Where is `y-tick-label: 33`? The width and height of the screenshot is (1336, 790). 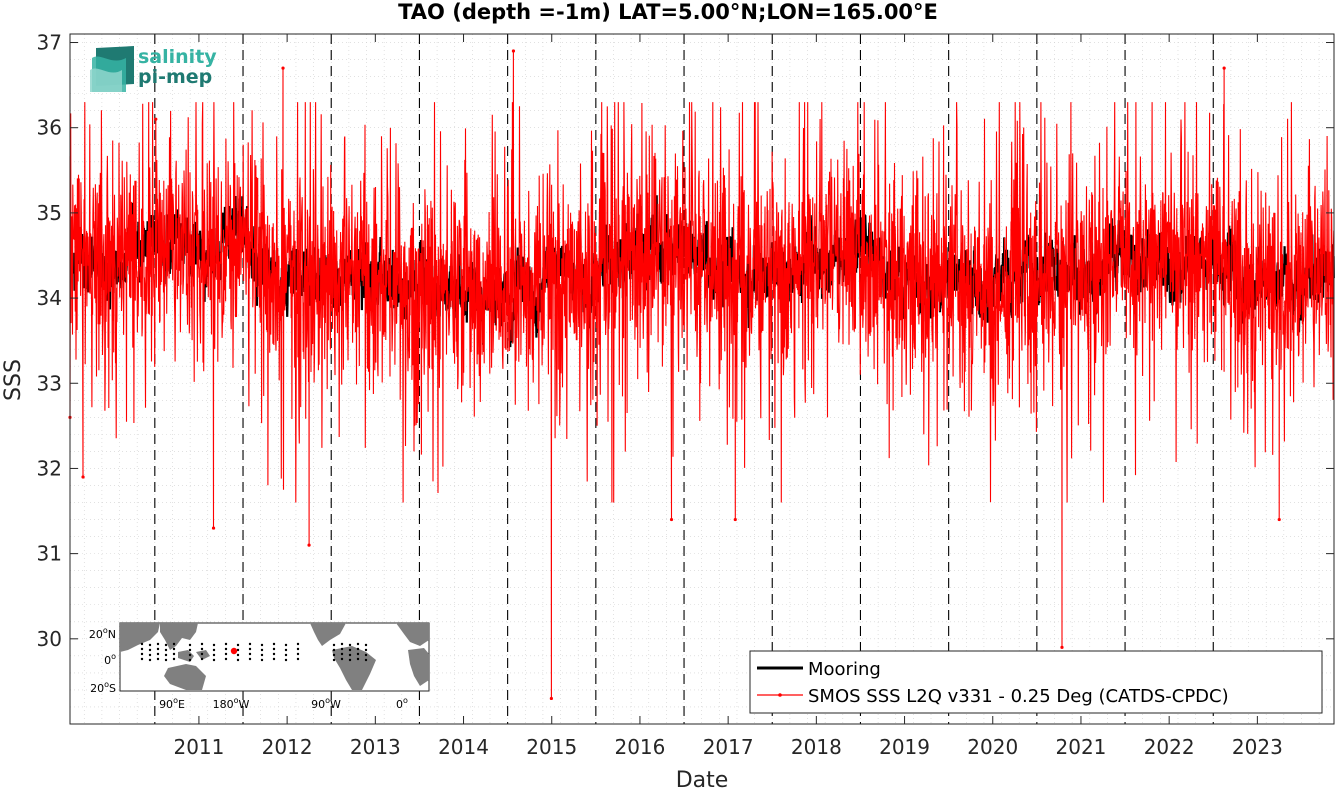 y-tick-label: 33 is located at coordinates (49, 383).